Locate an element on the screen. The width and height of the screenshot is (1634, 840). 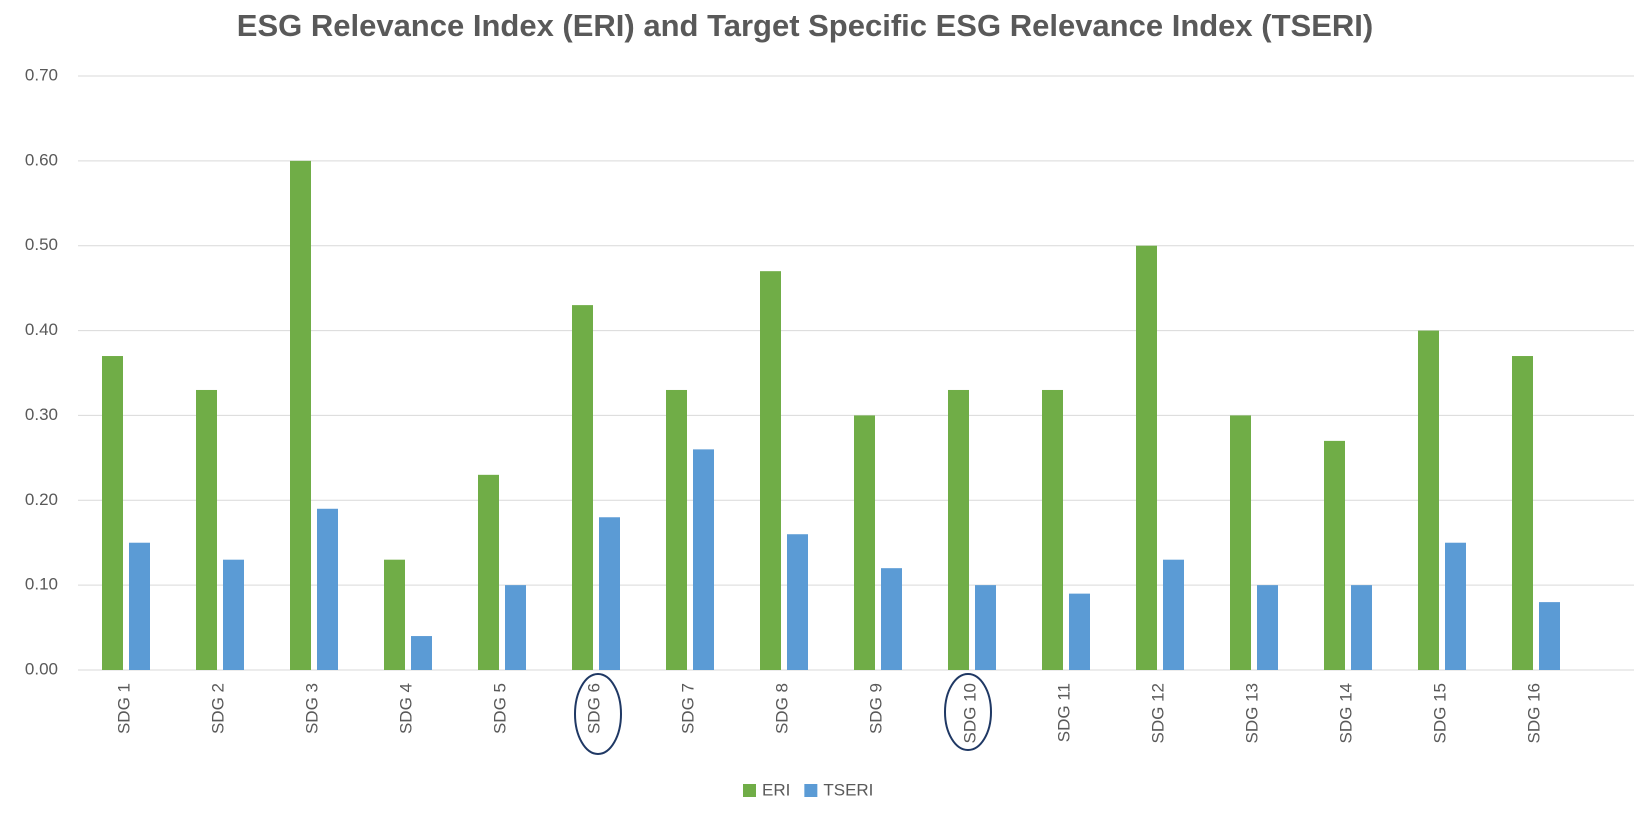
x-tick-label: SDG 4 is located at coordinates (405, 708).